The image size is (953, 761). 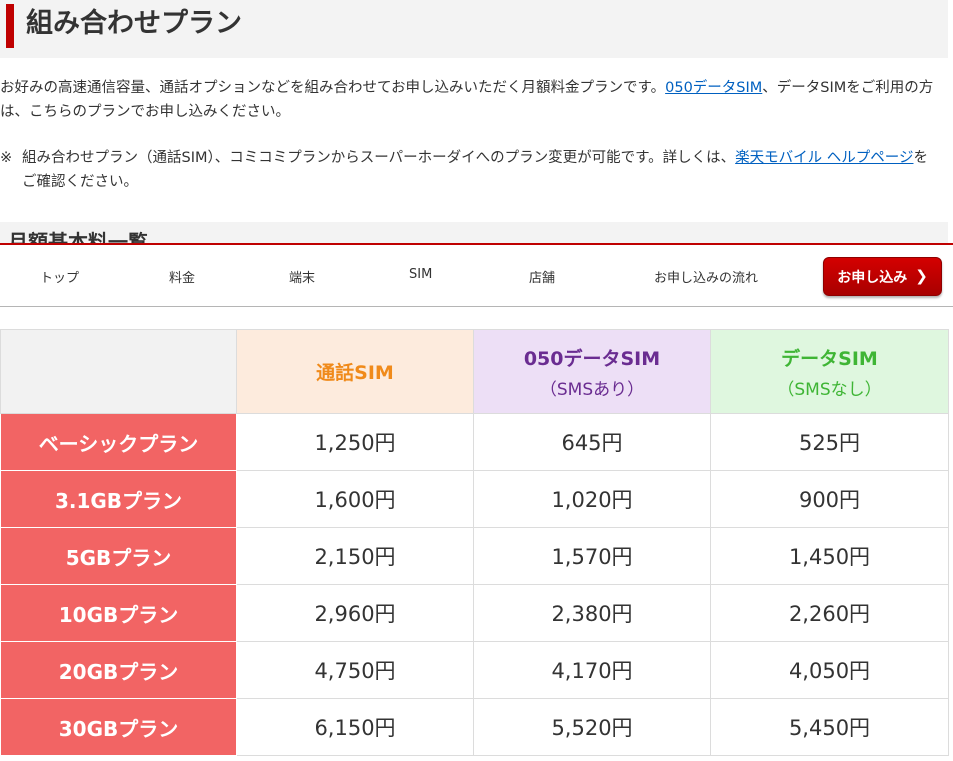 What do you see at coordinates (118, 499) in the screenshot?
I see `plan-name-cell: 3.1GBプラン` at bounding box center [118, 499].